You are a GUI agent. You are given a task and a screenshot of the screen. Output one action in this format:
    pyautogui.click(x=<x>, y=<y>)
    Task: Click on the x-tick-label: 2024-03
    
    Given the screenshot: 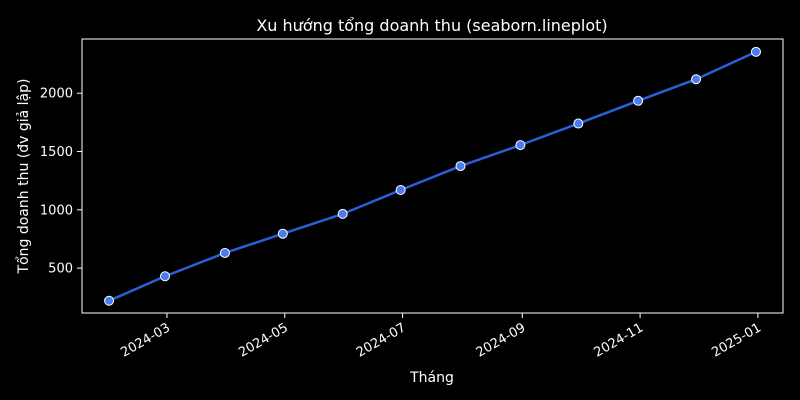 What is the action you would take?
    pyautogui.click(x=145, y=340)
    